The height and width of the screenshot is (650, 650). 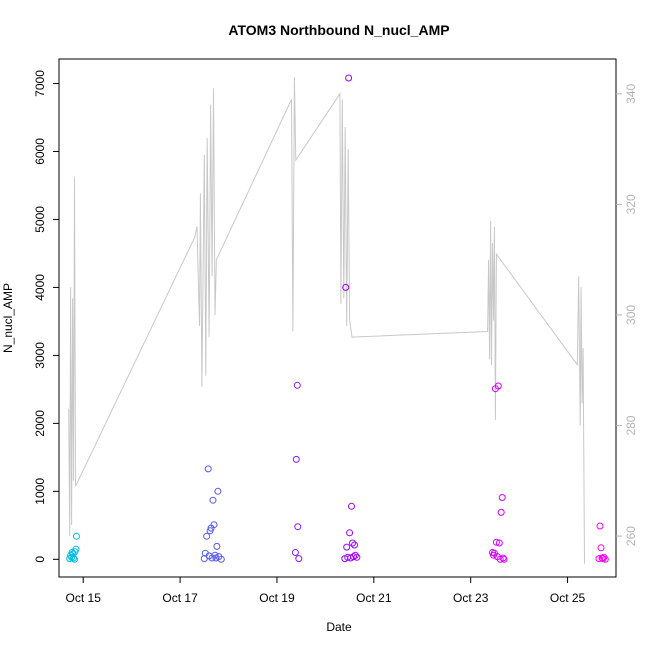 I want to click on y2-tick-label: 280, so click(x=631, y=425).